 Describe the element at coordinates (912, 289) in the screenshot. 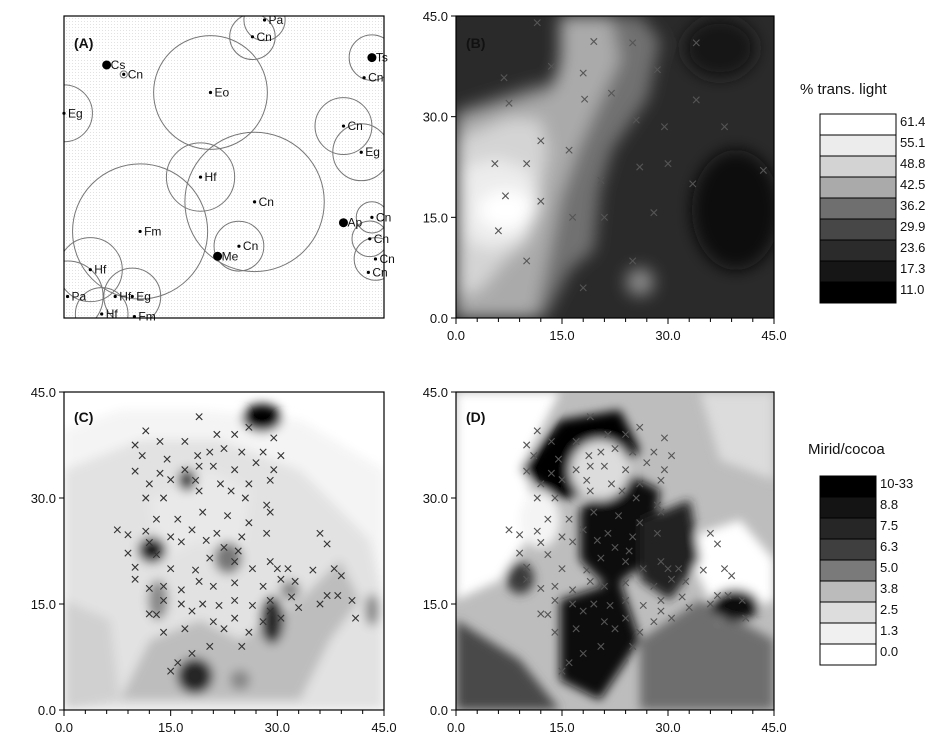

I see `legend-level-label: 11.0` at that location.